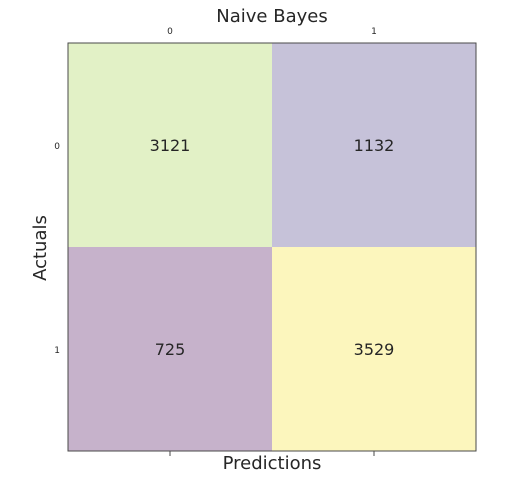  What do you see at coordinates (271, 16) in the screenshot?
I see `chart-title: Naive Bayes` at bounding box center [271, 16].